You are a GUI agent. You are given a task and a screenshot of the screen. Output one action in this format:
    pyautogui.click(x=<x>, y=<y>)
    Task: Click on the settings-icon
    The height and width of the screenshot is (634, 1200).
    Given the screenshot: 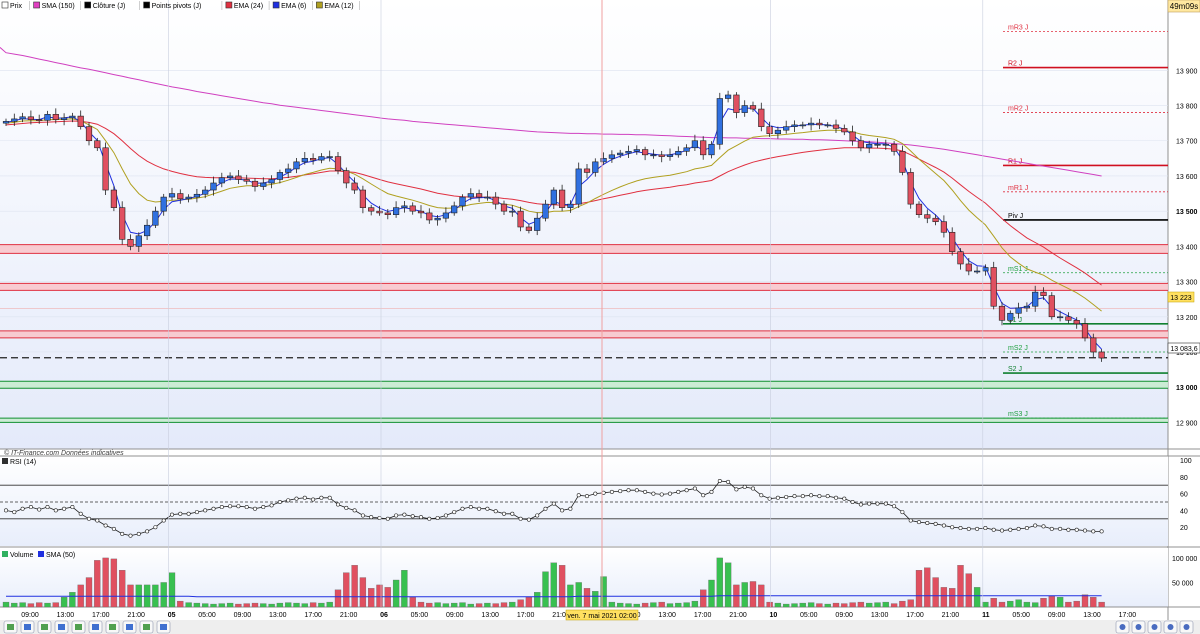 What is the action you would take?
    pyautogui.click(x=146, y=627)
    